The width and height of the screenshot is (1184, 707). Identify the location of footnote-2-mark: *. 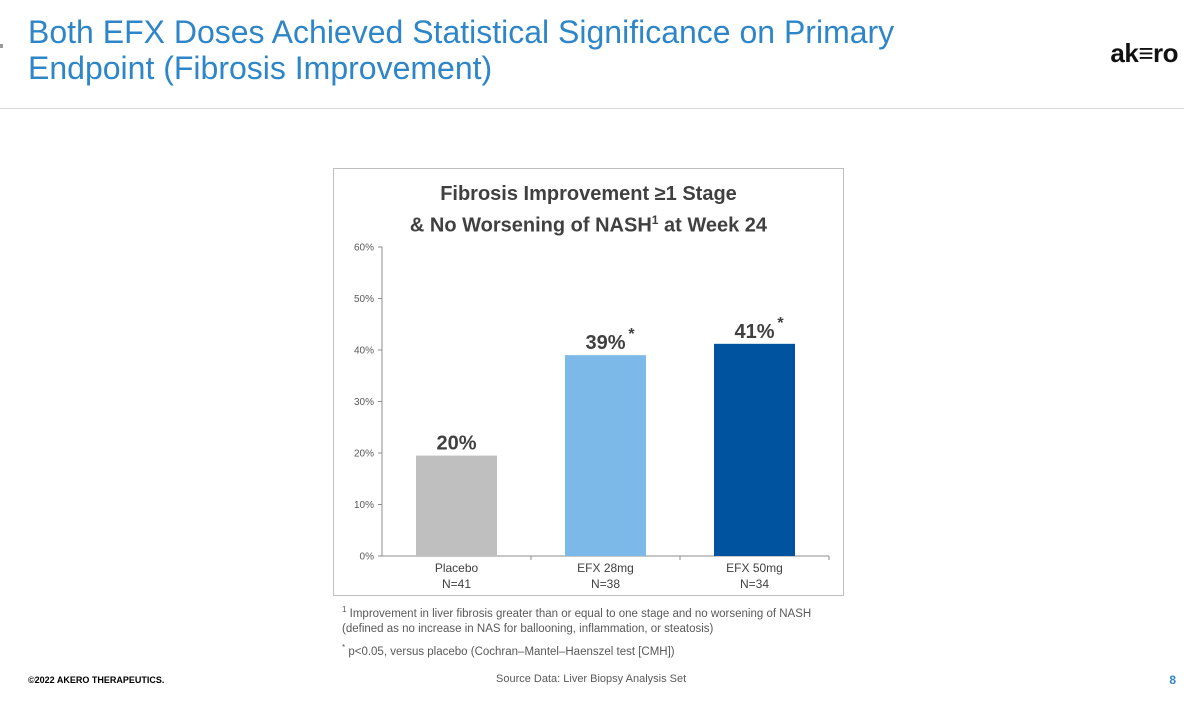
(344, 647).